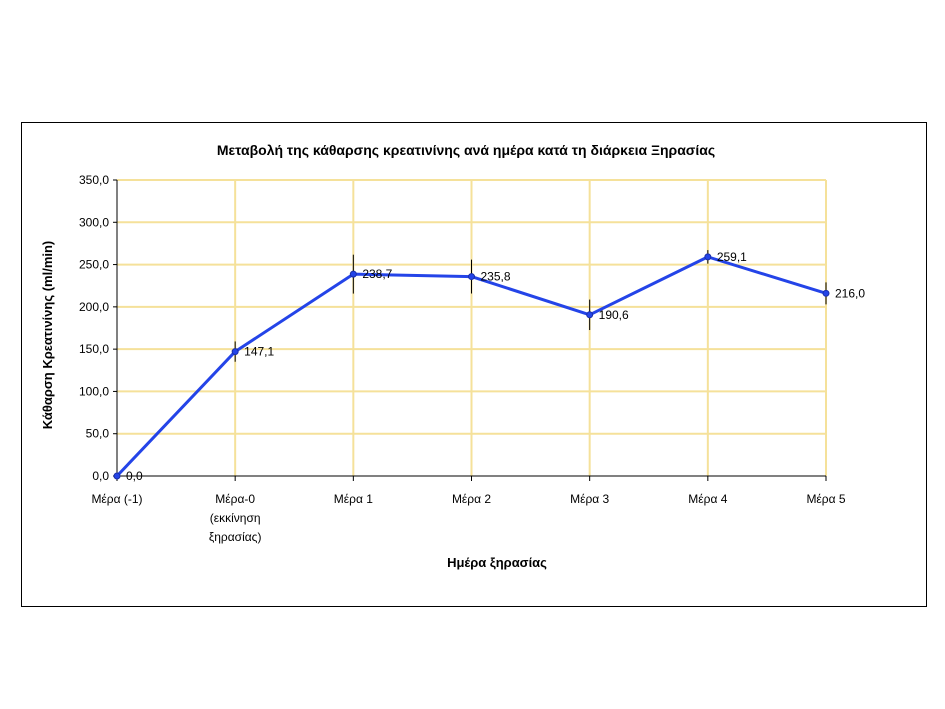  I want to click on y-tick-label: 0,0, so click(100, 476).